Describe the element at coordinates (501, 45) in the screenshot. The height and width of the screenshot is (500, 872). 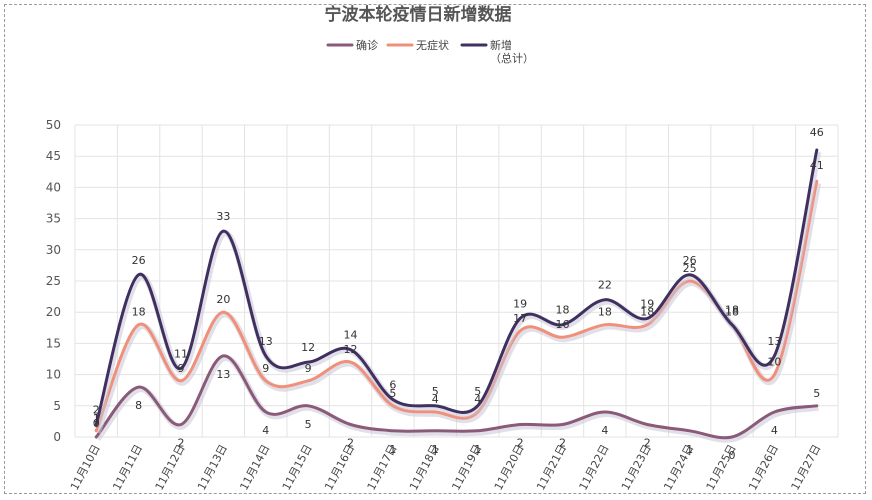
I see `legend-label: 新增` at that location.